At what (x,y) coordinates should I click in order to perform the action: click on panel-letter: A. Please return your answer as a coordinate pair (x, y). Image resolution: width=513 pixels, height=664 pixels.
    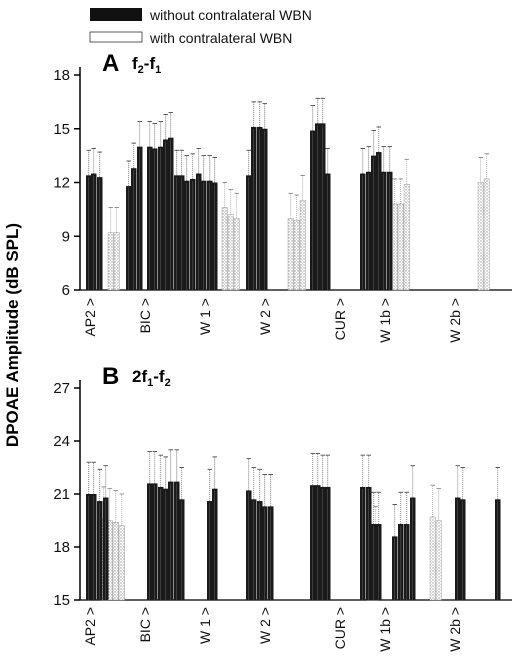
    Looking at the image, I should click on (110, 63).